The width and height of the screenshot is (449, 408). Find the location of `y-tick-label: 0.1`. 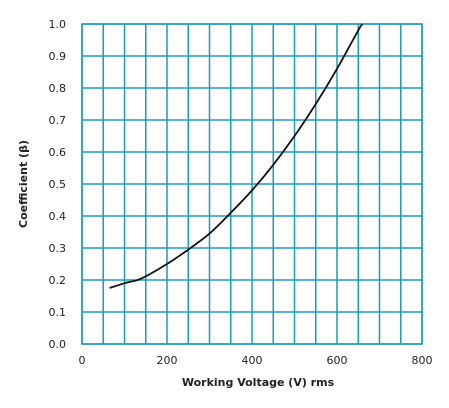

y-tick-label: 0.1 is located at coordinates (58, 312).